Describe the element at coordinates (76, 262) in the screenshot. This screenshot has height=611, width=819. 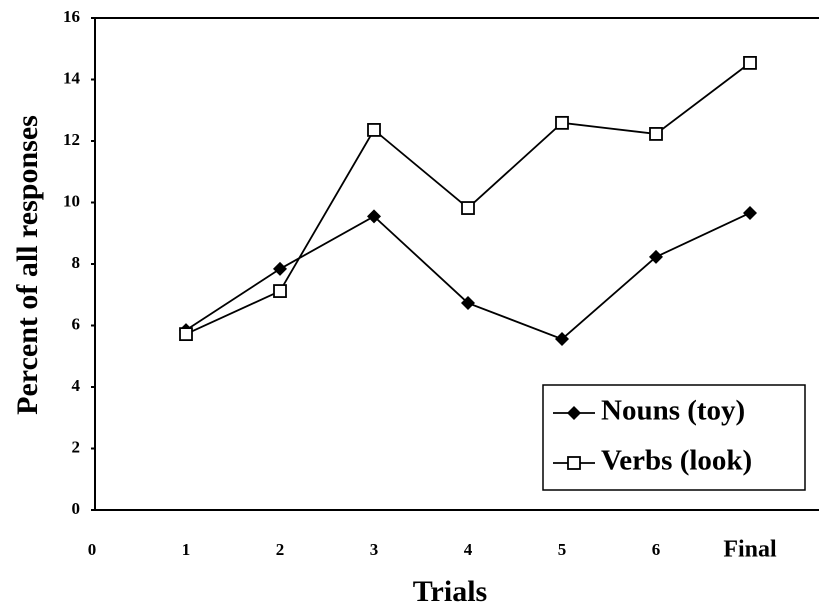
I see `y-tick-label: 8` at that location.